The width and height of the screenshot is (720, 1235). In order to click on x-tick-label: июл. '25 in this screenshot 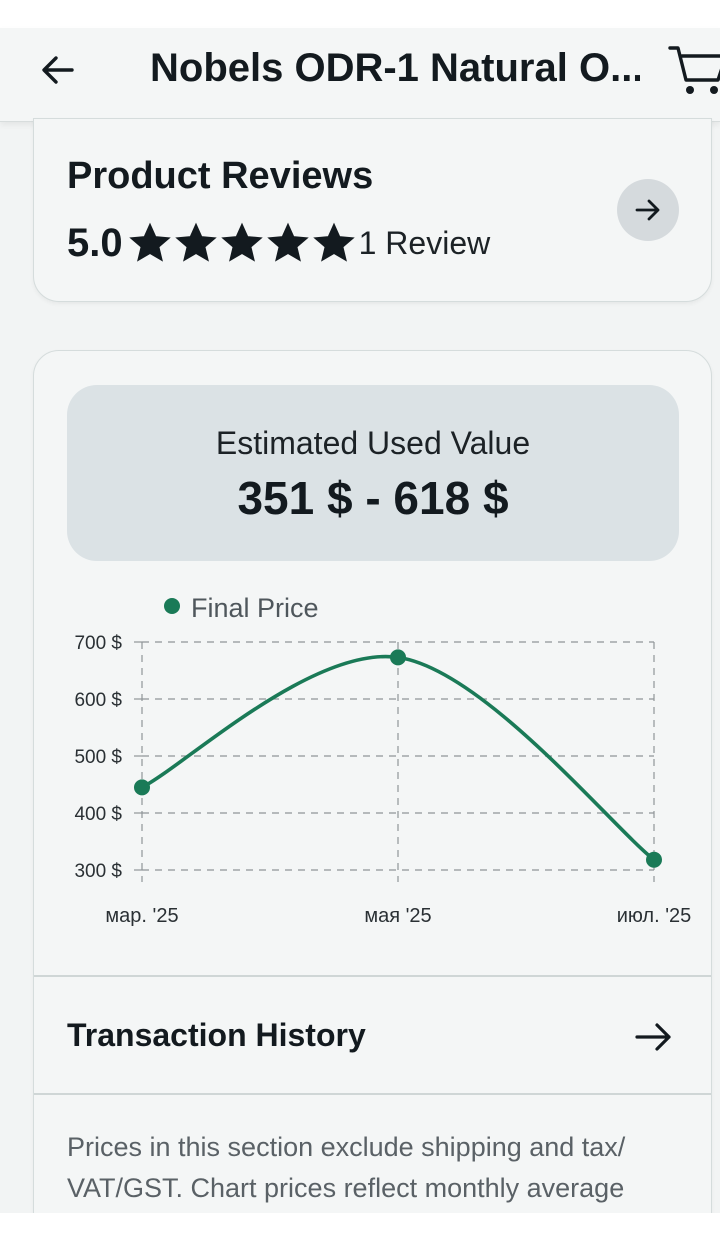, I will do `click(654, 916)`.